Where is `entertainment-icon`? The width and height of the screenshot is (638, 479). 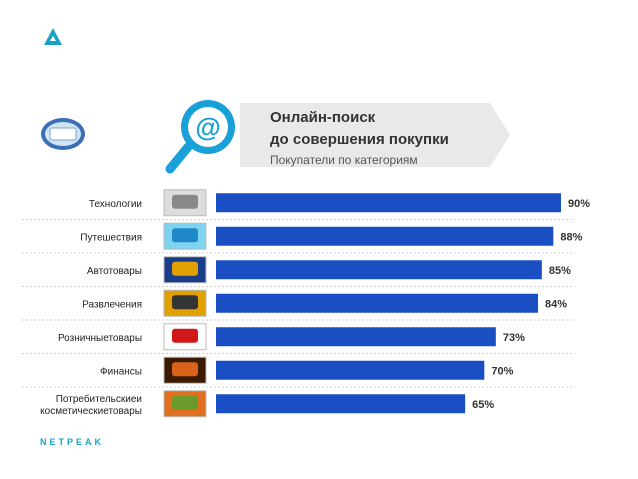
entertainment-icon is located at coordinates (185, 303).